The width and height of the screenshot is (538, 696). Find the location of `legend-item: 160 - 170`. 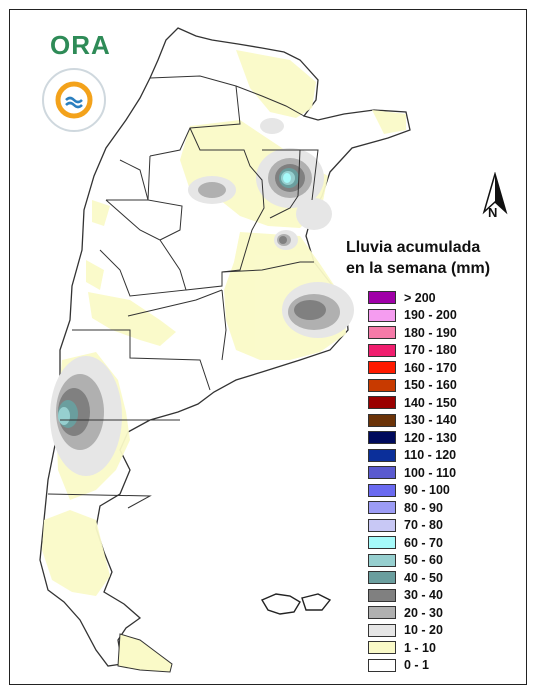

legend-item: 160 - 170 is located at coordinates (412, 368).